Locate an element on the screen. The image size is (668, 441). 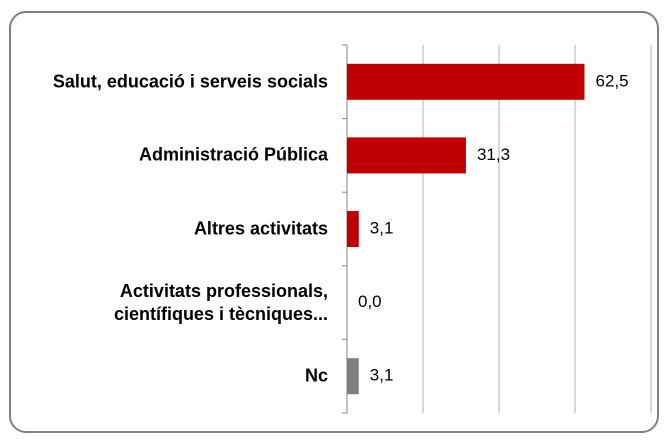
category-label: Administració Pública is located at coordinates (233, 154).